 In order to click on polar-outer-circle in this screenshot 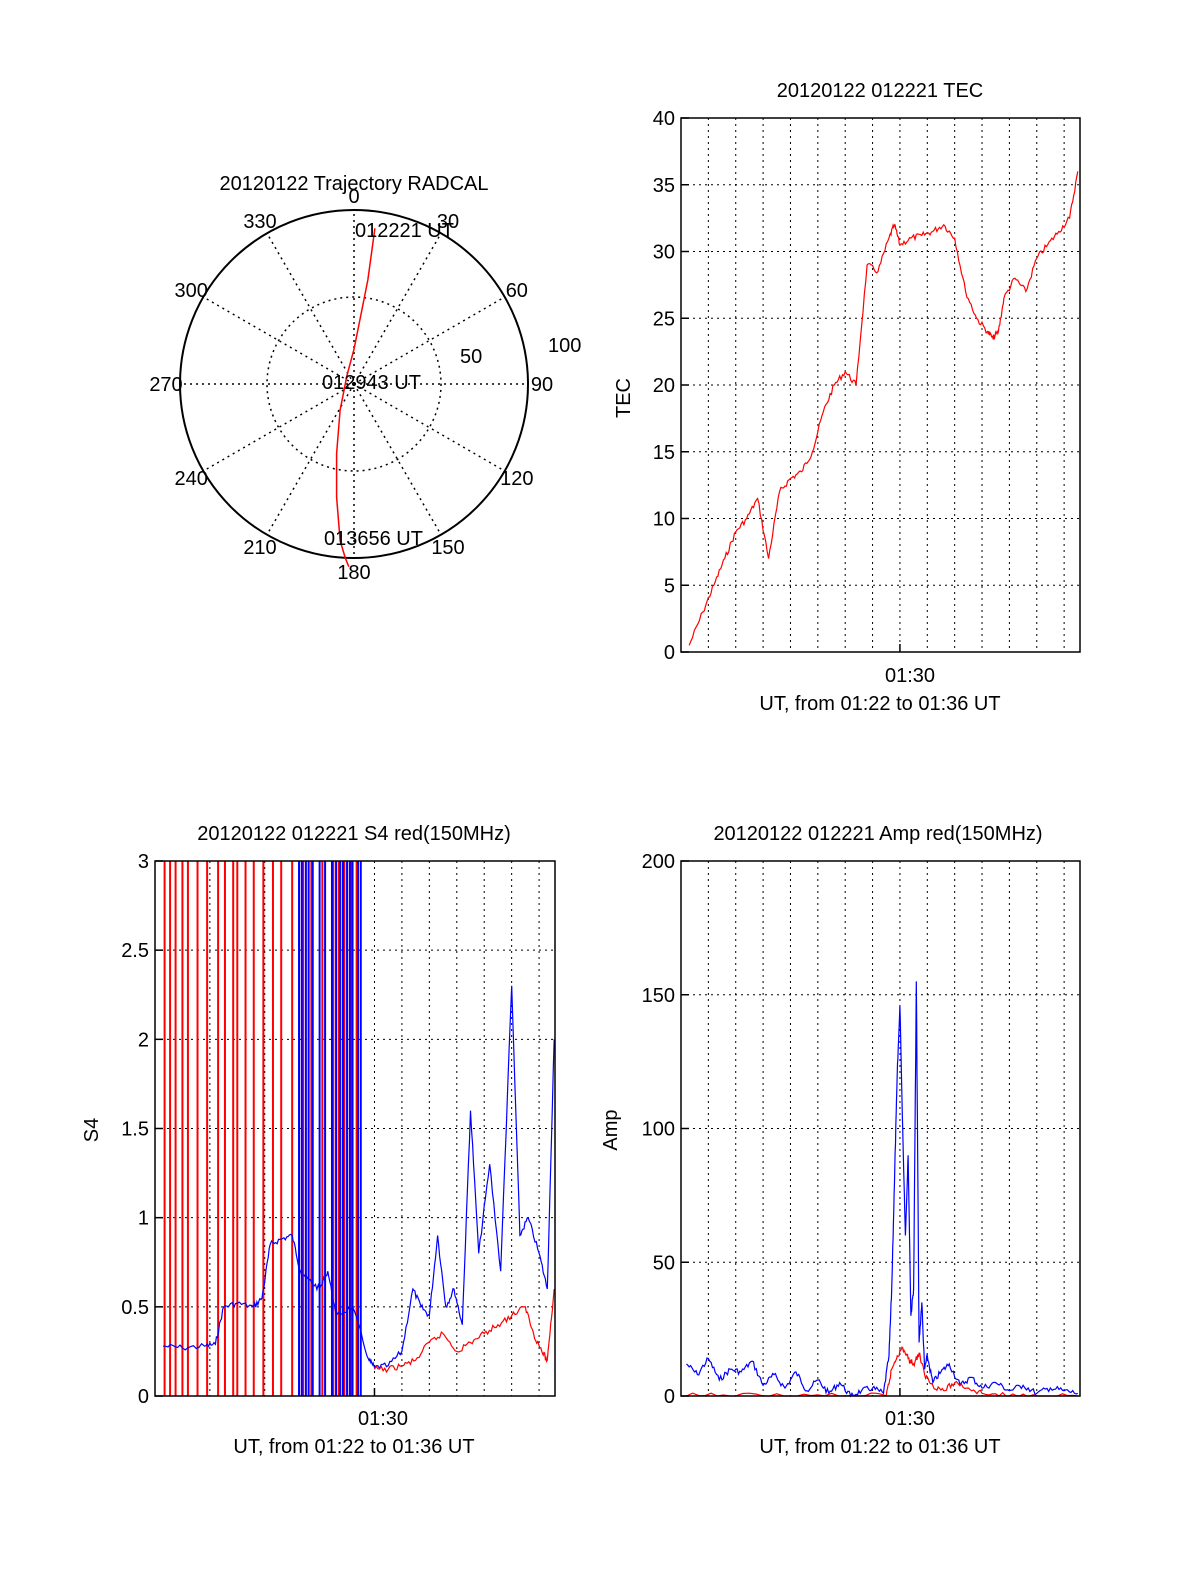, I will do `click(354, 384)`.